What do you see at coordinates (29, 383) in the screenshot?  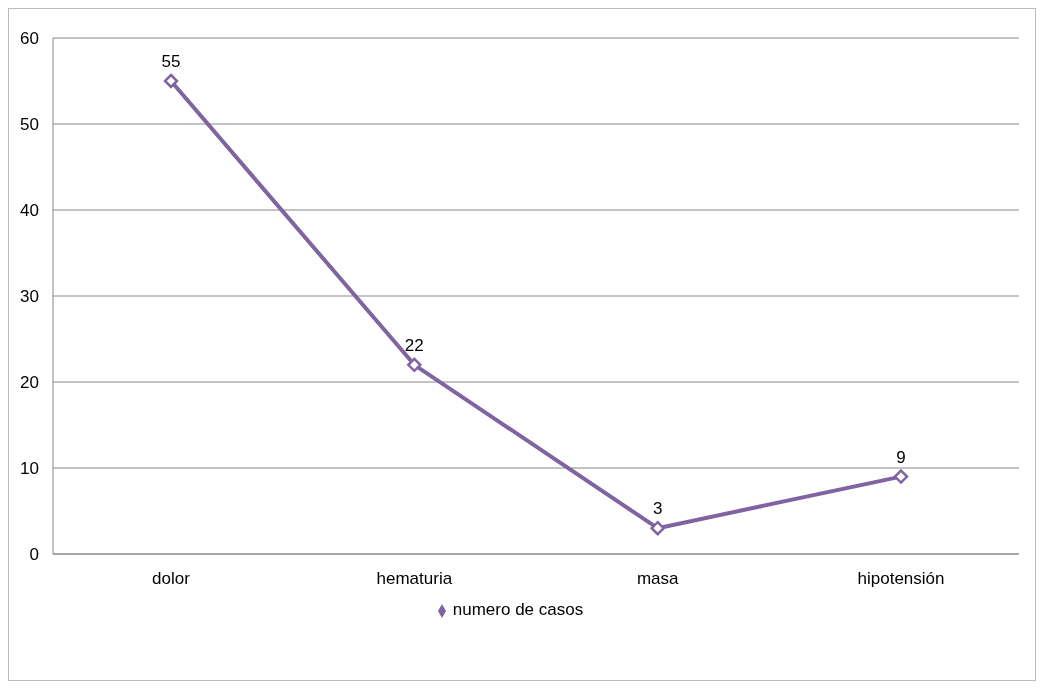 I see `y-tick-label: 20` at bounding box center [29, 383].